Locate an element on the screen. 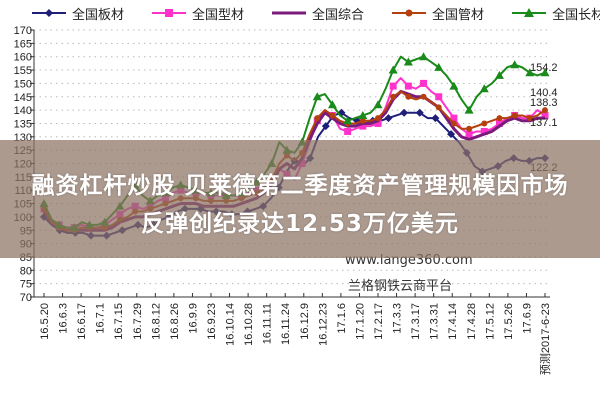  svg-text: 16.8.12 is located at coordinates (156, 321).